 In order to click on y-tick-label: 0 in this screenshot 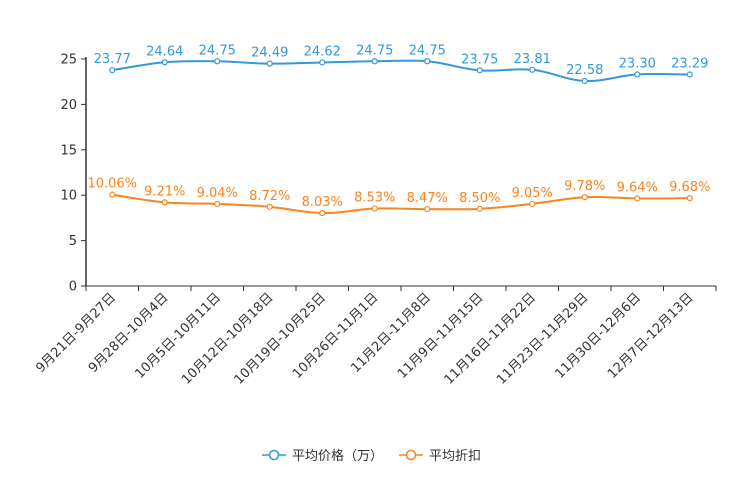, I will do `click(73, 287)`.